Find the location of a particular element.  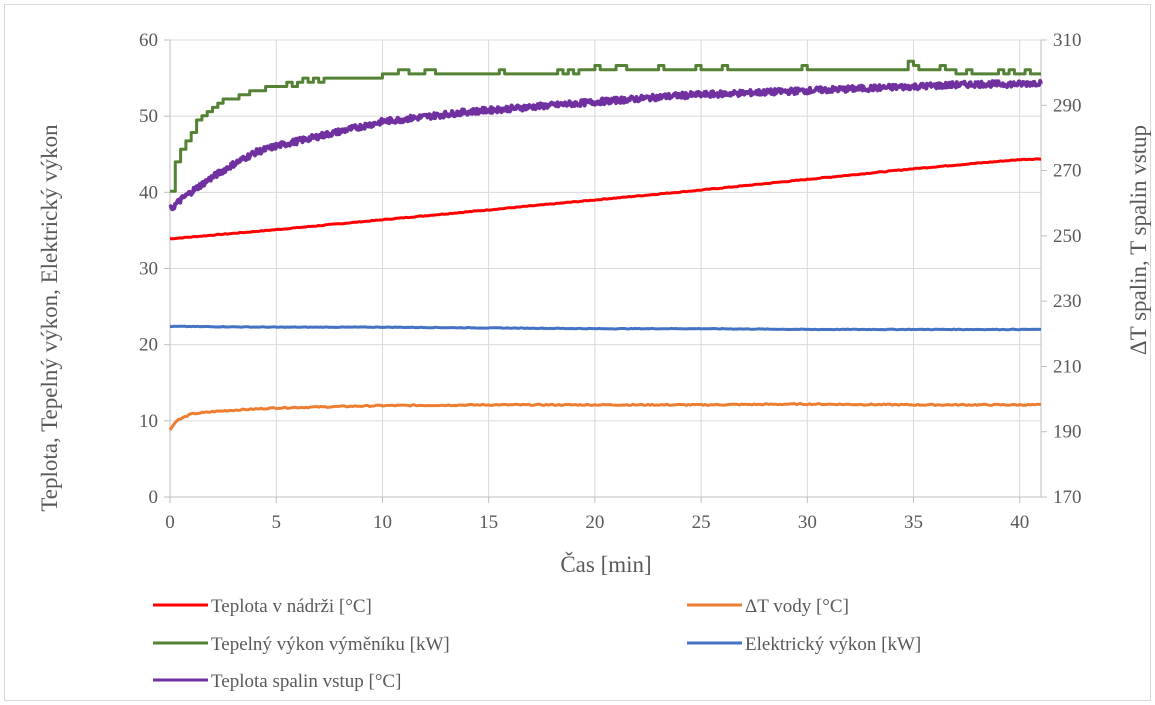

y-right-tick-label: 270 is located at coordinates (1067, 171).